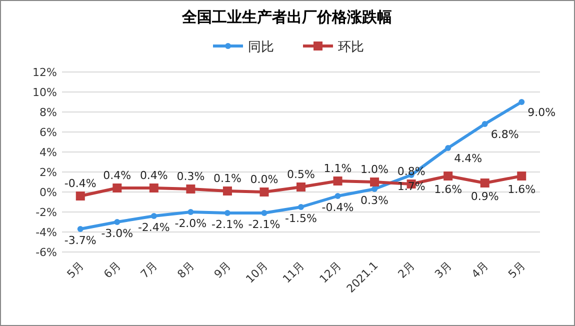 The width and height of the screenshot is (575, 326). Describe the element at coordinates (44, 92) in the screenshot. I see `y-tick-label: 10%` at that location.